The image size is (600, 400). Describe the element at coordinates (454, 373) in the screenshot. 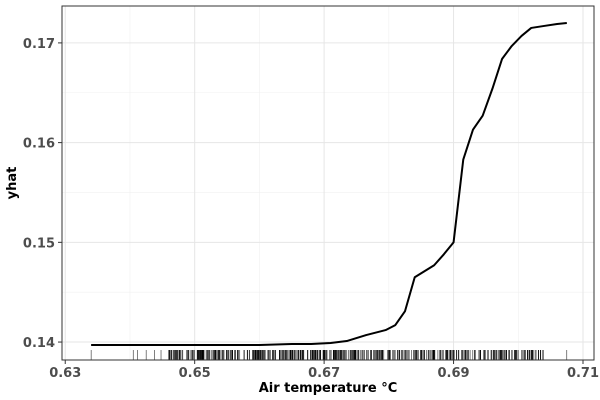

I see `x-tick-label: 0.69` at that location.